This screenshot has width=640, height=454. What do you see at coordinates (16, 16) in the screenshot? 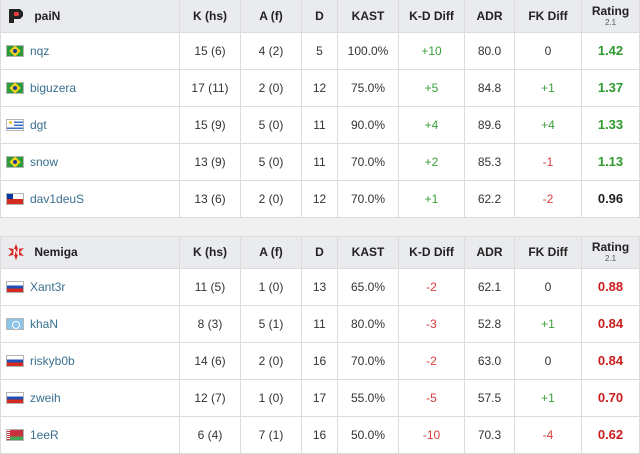
I see `pain-logo-icon` at bounding box center [16, 16].